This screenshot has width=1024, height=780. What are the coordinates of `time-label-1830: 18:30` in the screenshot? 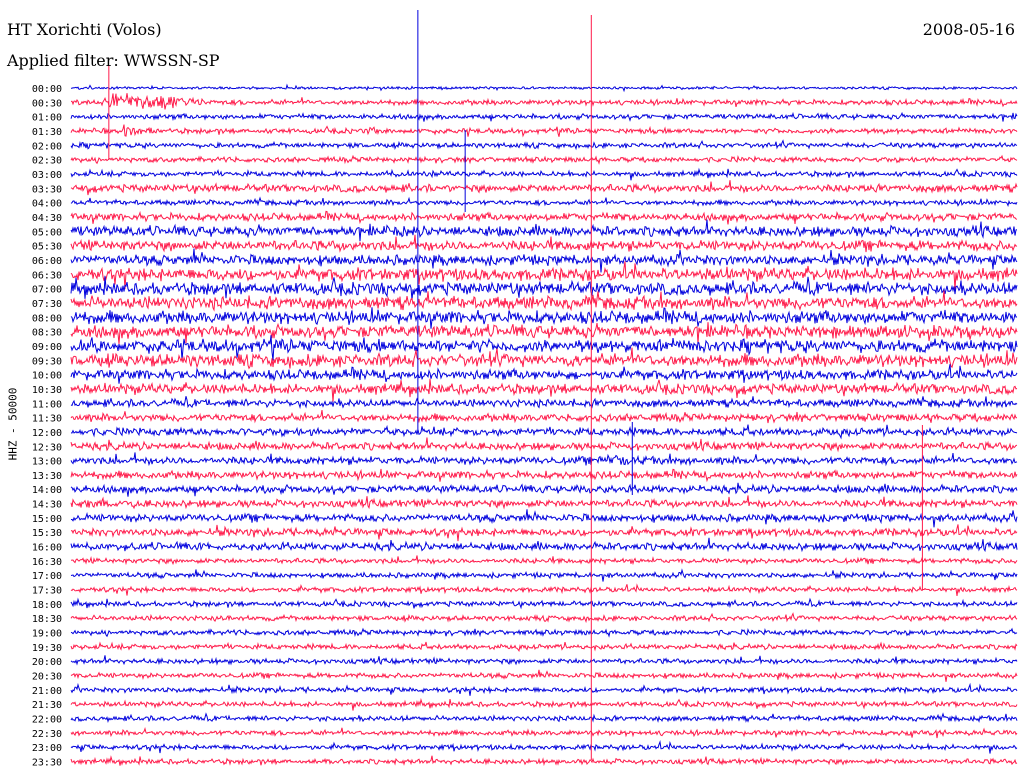 It's located at (47, 619).